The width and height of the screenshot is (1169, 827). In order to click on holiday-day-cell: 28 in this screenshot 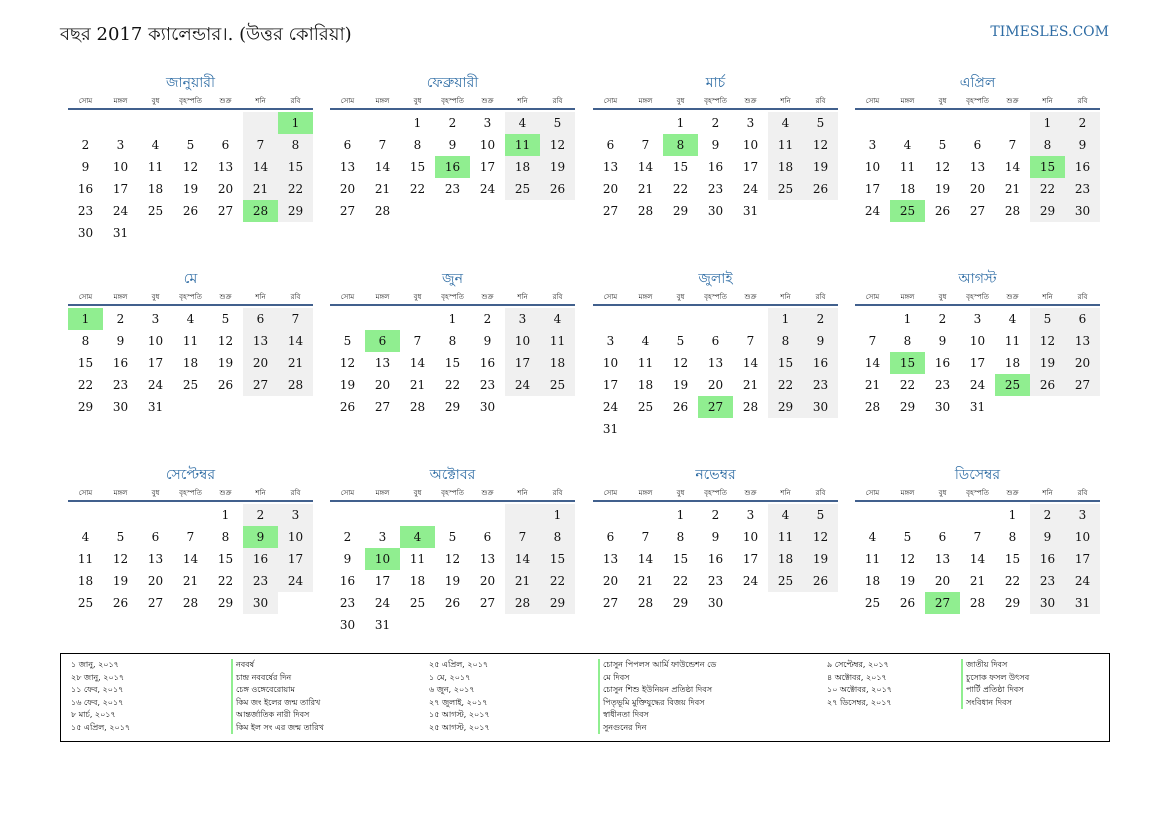, I will do `click(260, 211)`.